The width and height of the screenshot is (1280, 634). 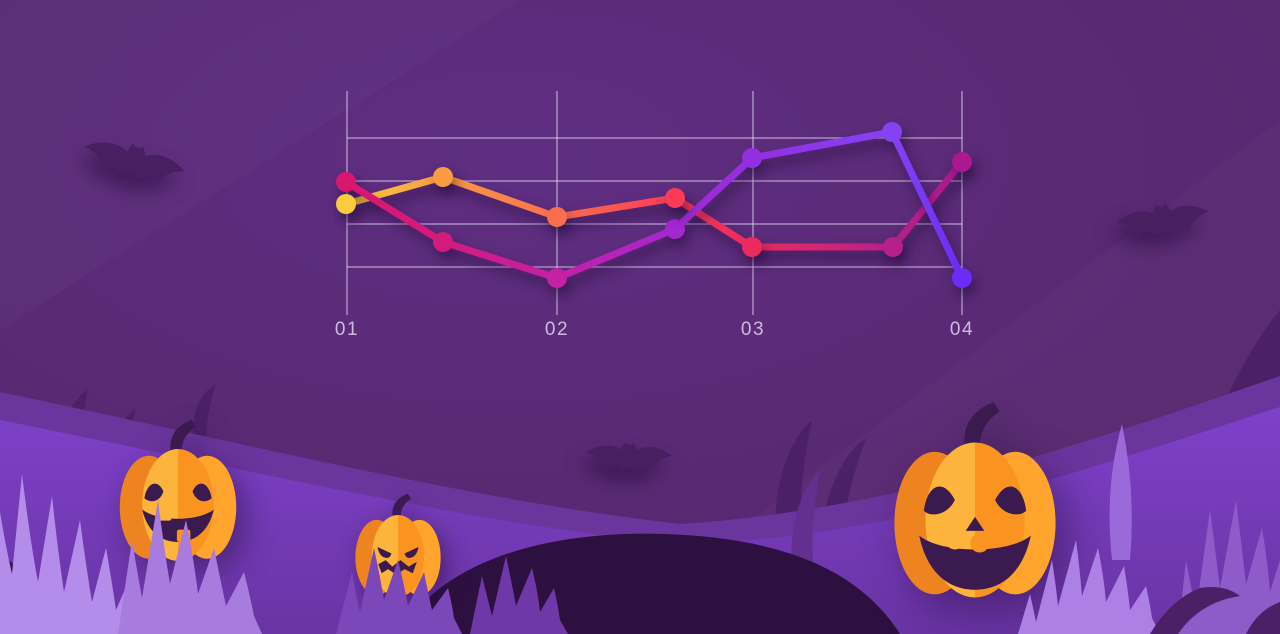 What do you see at coordinates (557, 329) in the screenshot?
I see `x-tick-2: 02` at bounding box center [557, 329].